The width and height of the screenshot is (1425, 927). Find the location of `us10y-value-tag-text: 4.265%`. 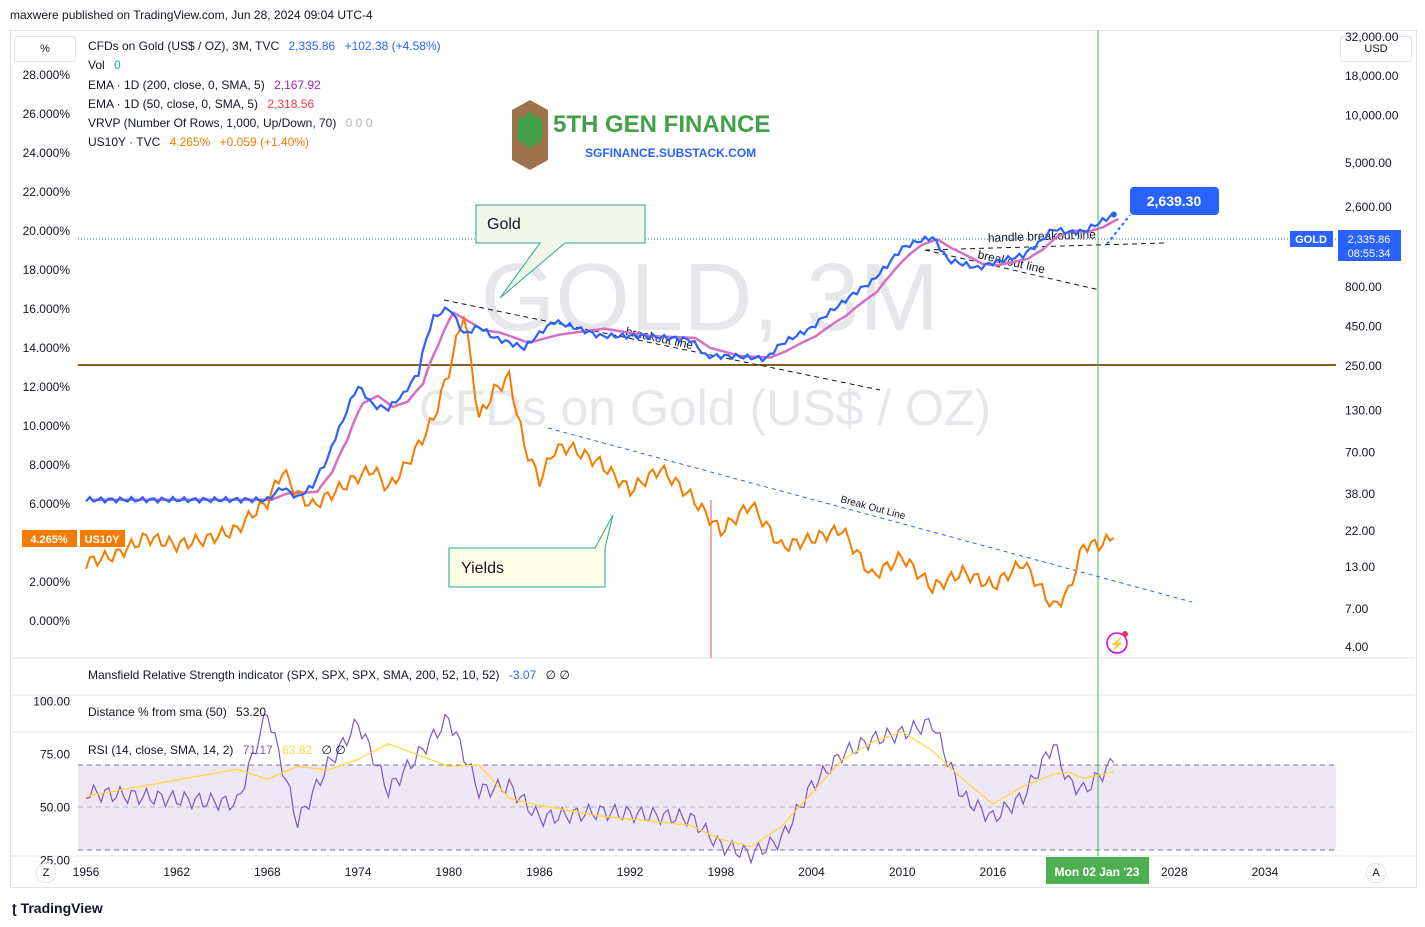

us10y-value-tag-text: 4.265% is located at coordinates (49, 540).